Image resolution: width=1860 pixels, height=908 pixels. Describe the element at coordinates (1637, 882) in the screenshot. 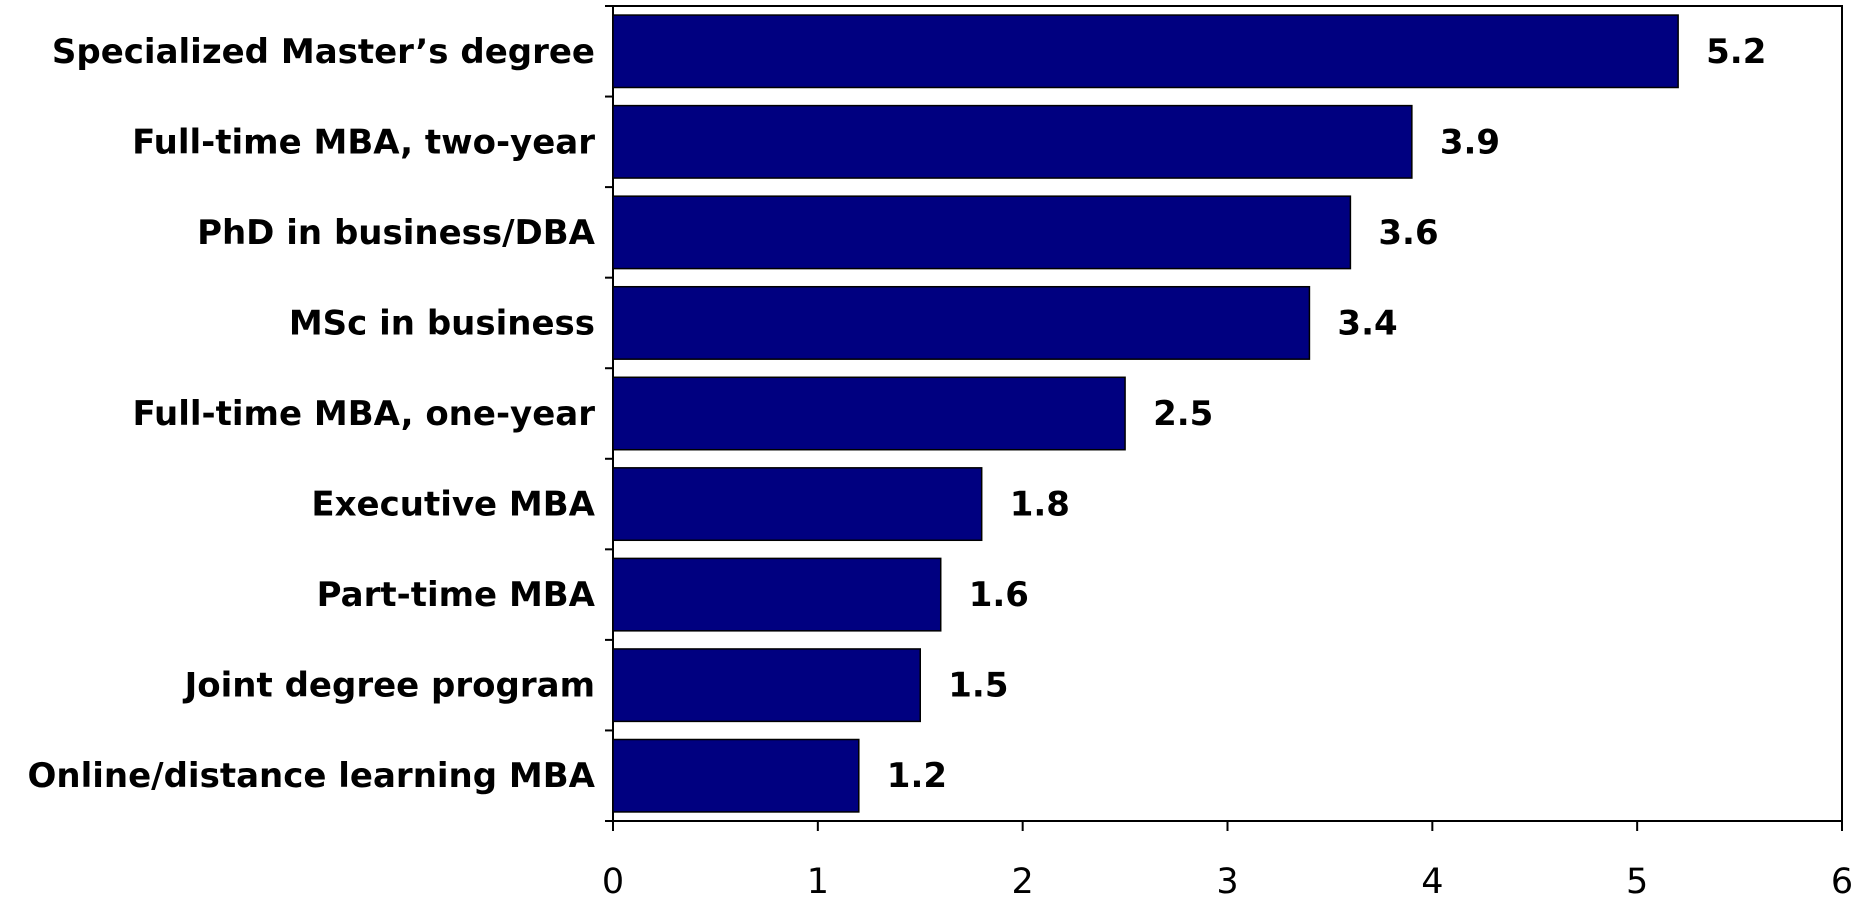

I see `x-tick-label: 5` at that location.